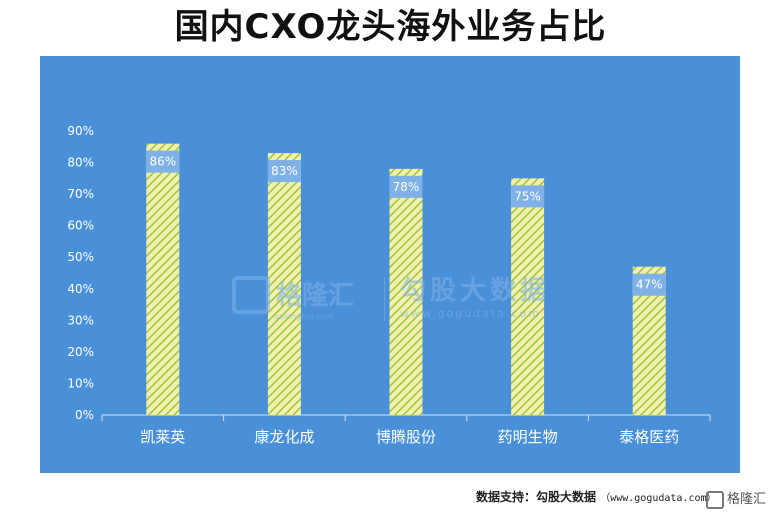 Image resolution: width=781 pixels, height=514 pixels. I want to click on y-tick-label: 0%, so click(84, 415).